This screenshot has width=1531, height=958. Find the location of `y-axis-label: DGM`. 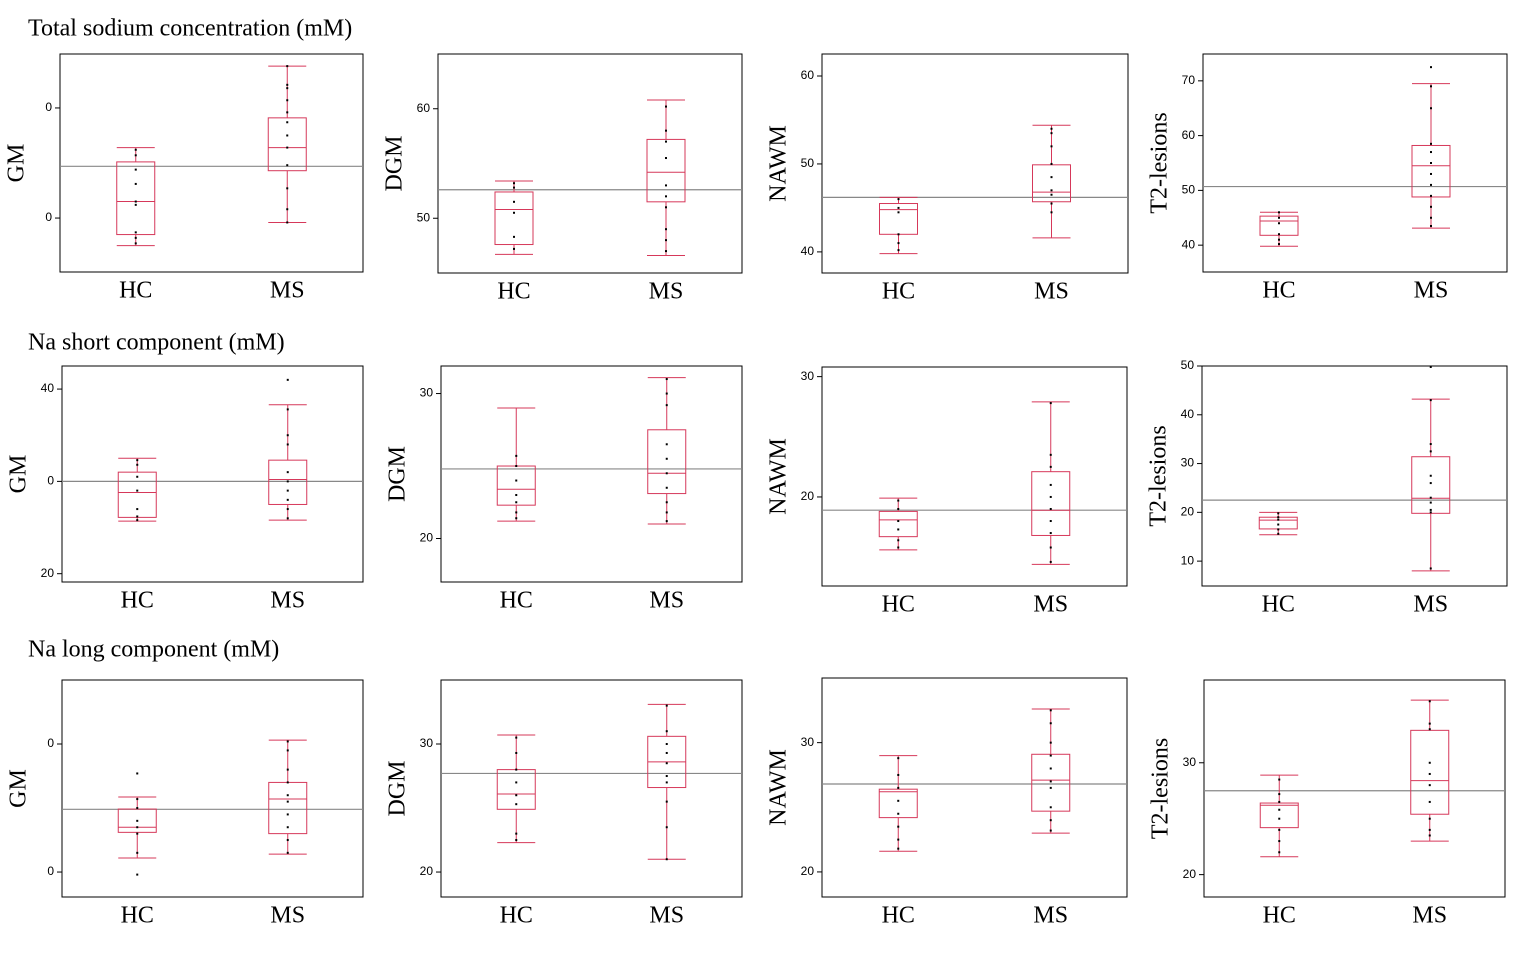

y-axis-label: DGM is located at coordinates (398, 474).